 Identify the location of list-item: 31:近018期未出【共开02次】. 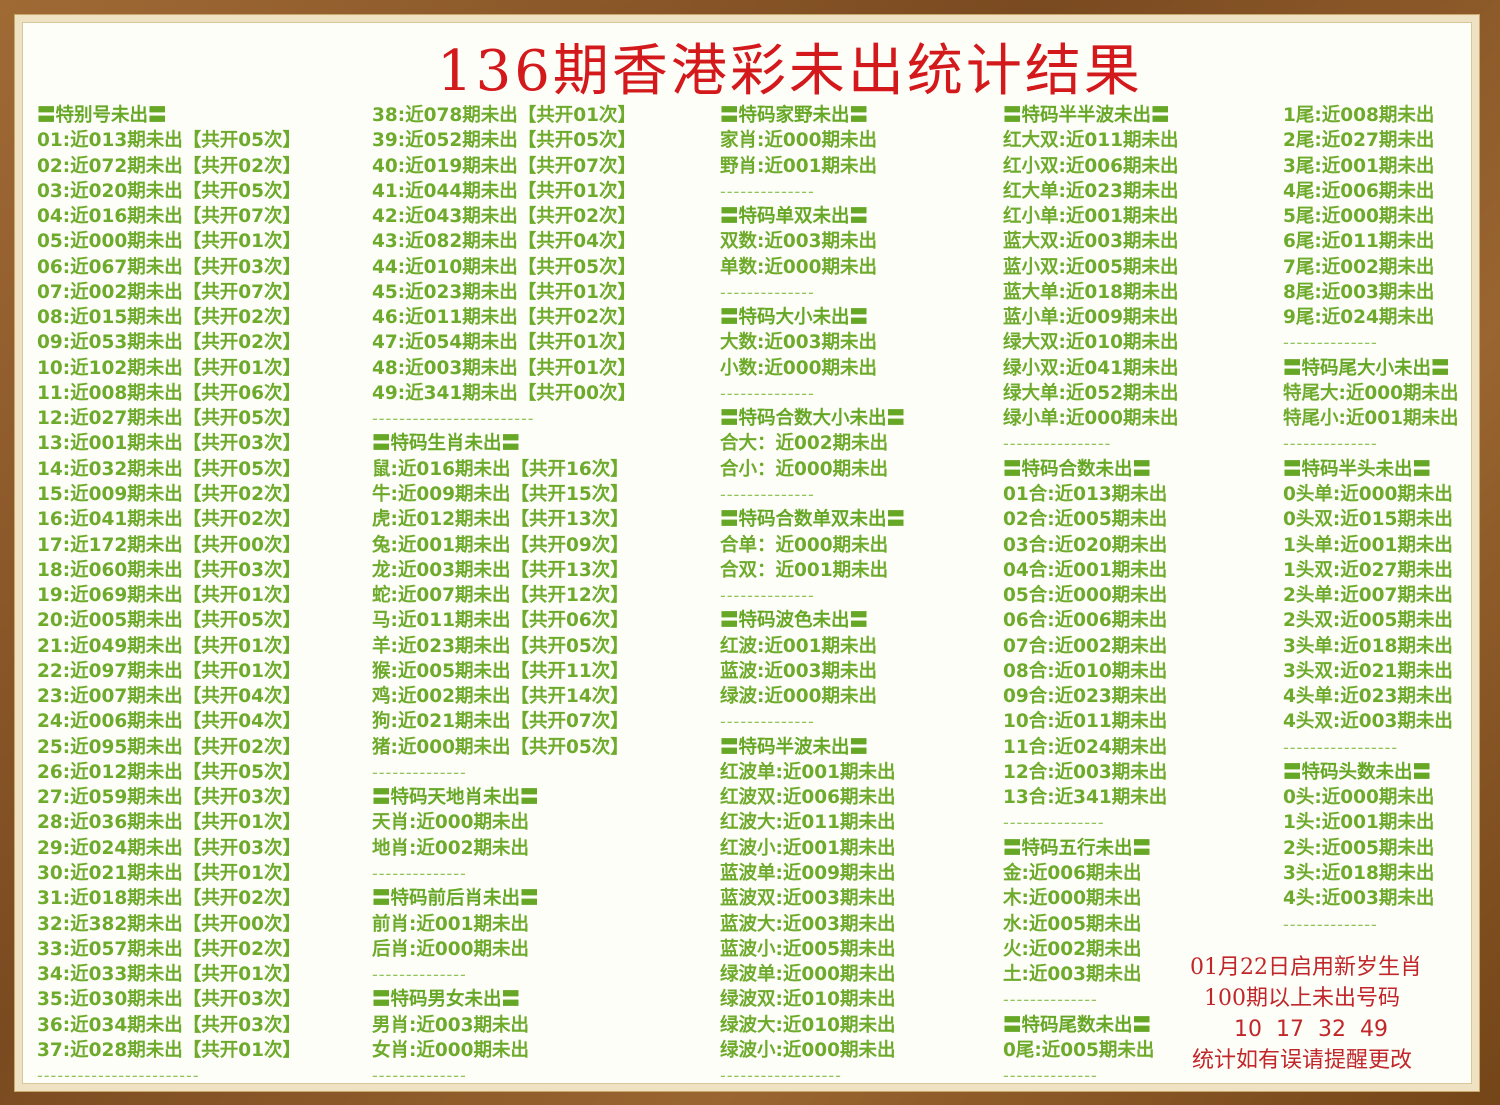
(169, 899).